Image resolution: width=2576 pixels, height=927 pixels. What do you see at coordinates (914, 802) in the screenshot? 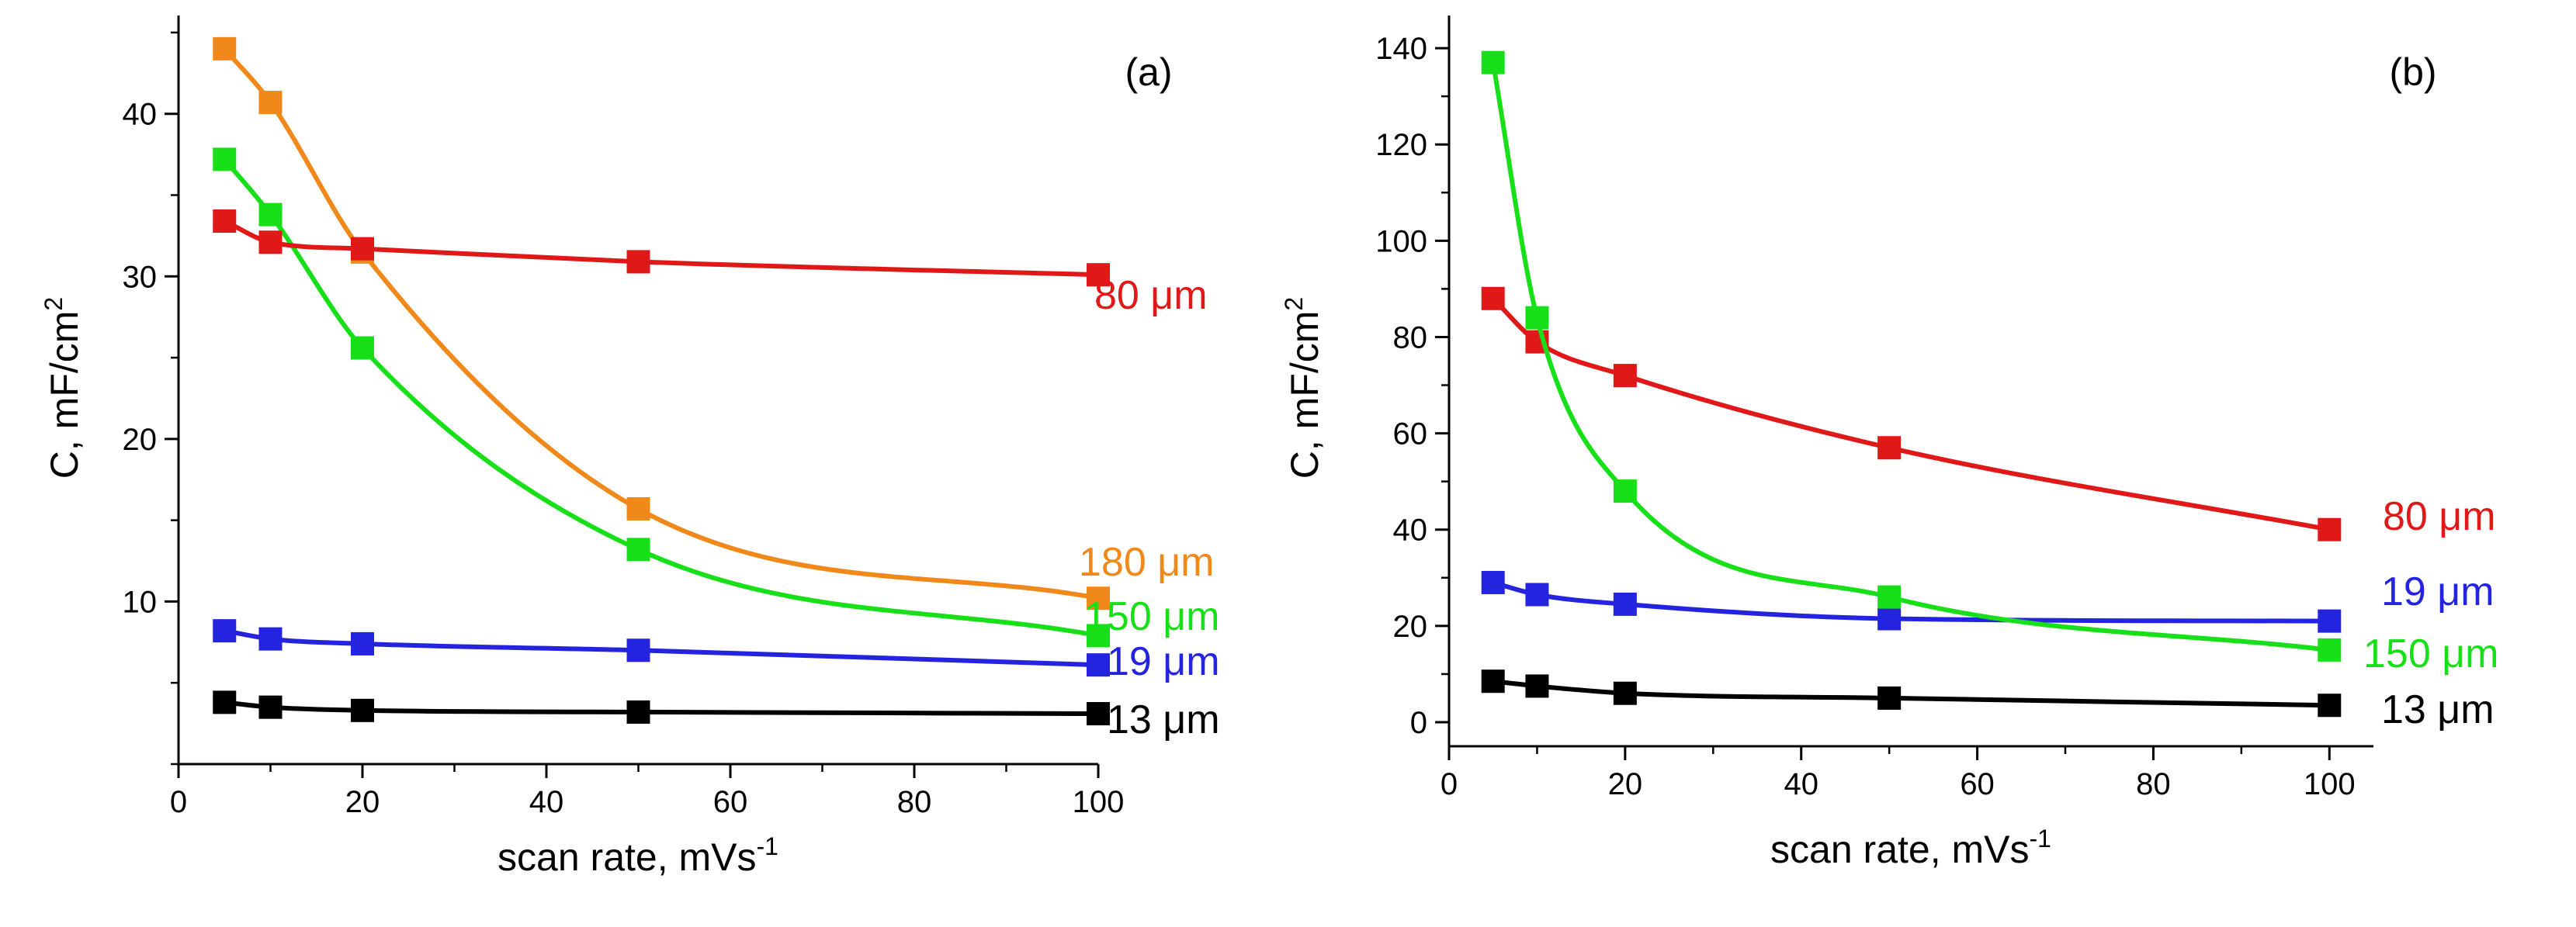
I see `x-tick-label: 80` at bounding box center [914, 802].